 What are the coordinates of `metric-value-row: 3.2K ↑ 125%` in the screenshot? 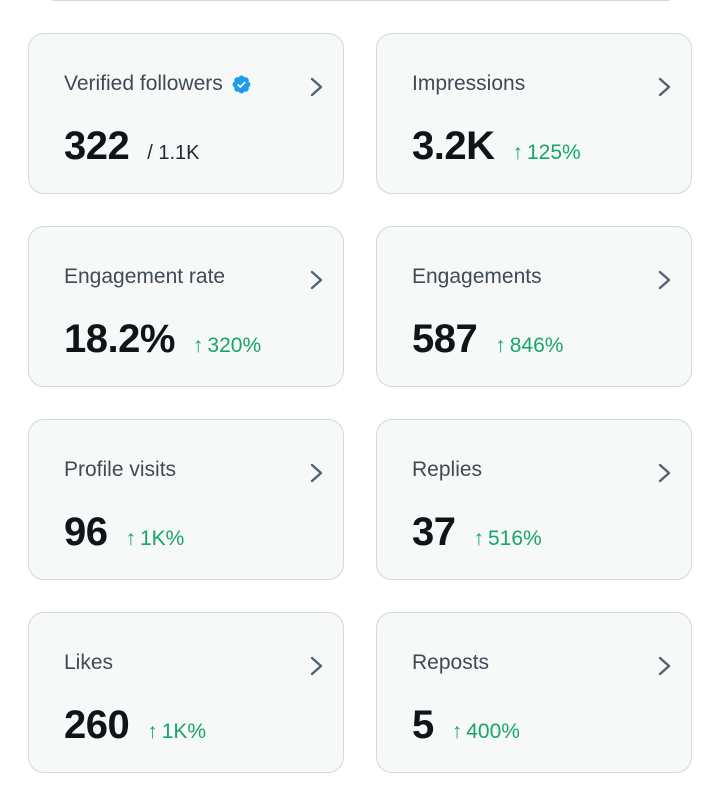 It's located at (496, 146).